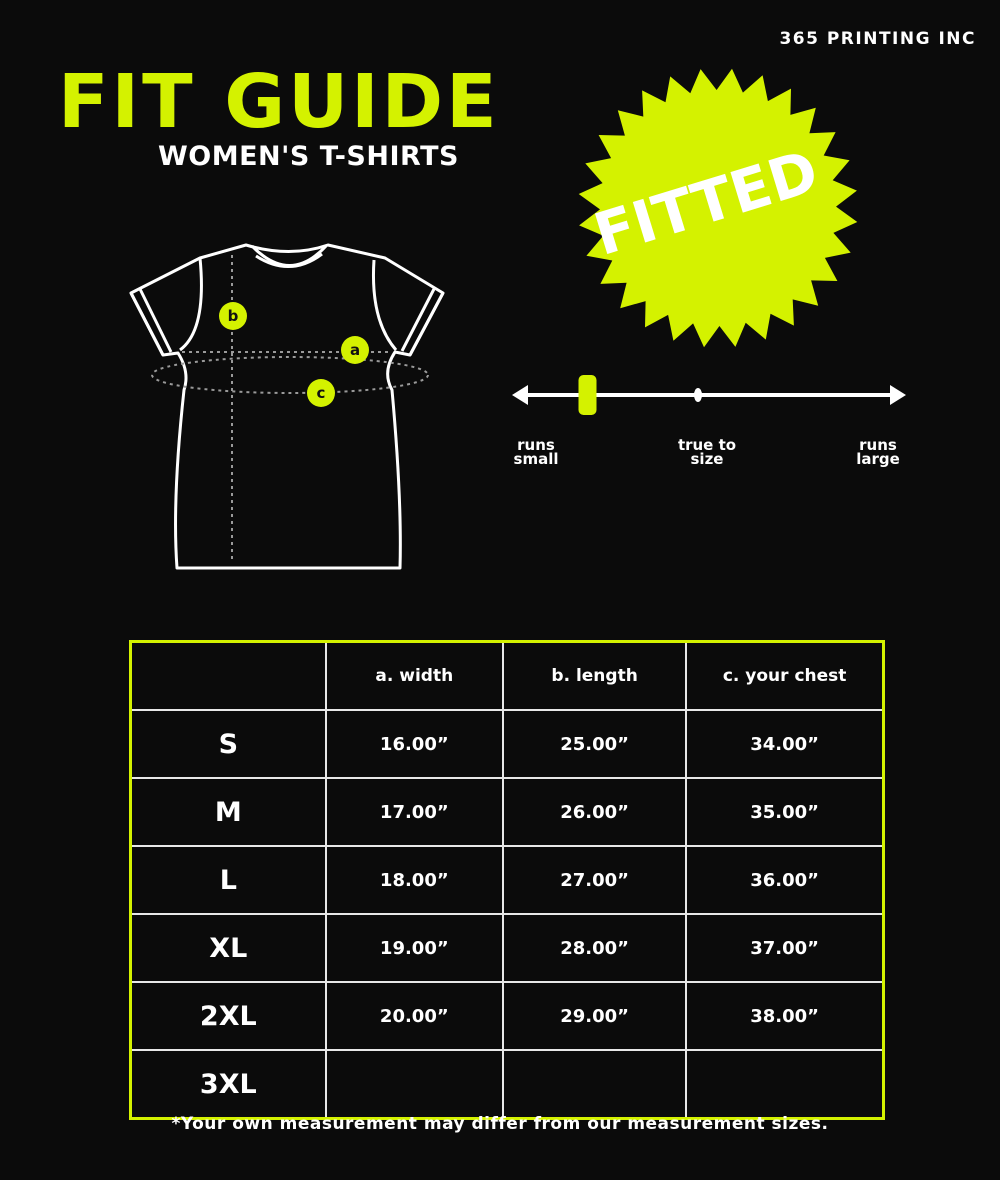 The width and height of the screenshot is (1000, 1180). I want to click on header-width: a. width, so click(414, 676).